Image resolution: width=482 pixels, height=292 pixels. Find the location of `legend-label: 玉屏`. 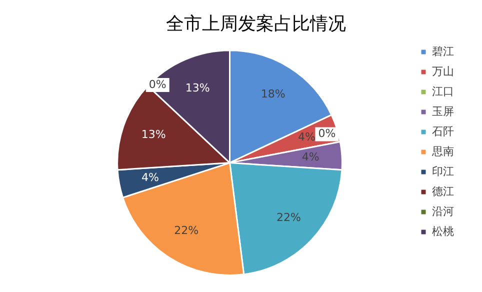

legend-label: 玉屏 is located at coordinates (443, 111).